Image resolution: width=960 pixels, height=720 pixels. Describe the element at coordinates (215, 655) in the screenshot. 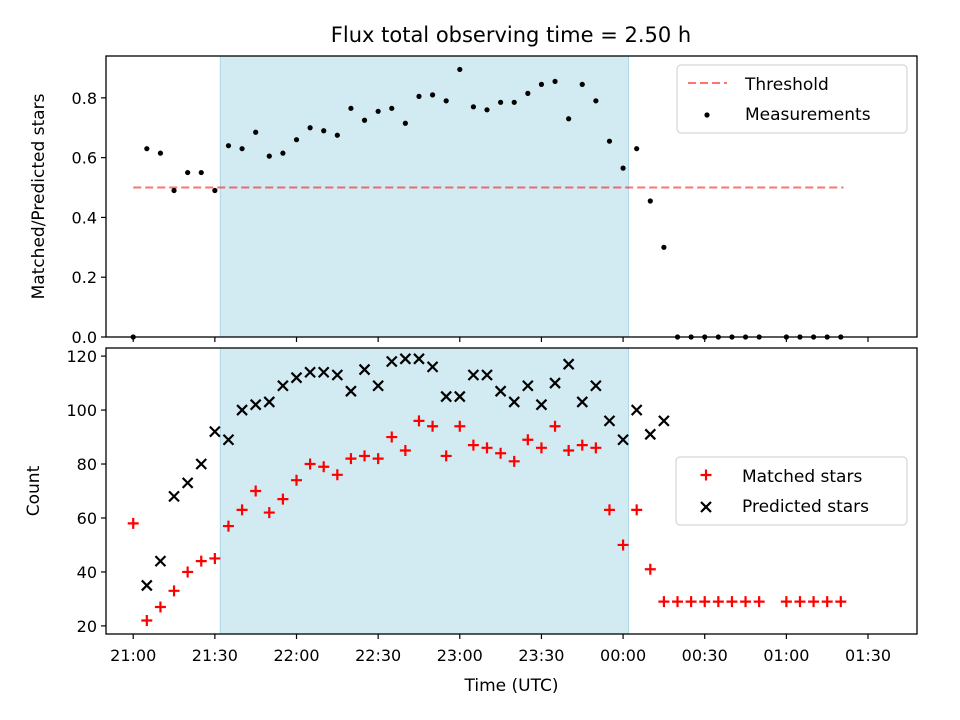

I see `x-tick-label: 21:30` at that location.